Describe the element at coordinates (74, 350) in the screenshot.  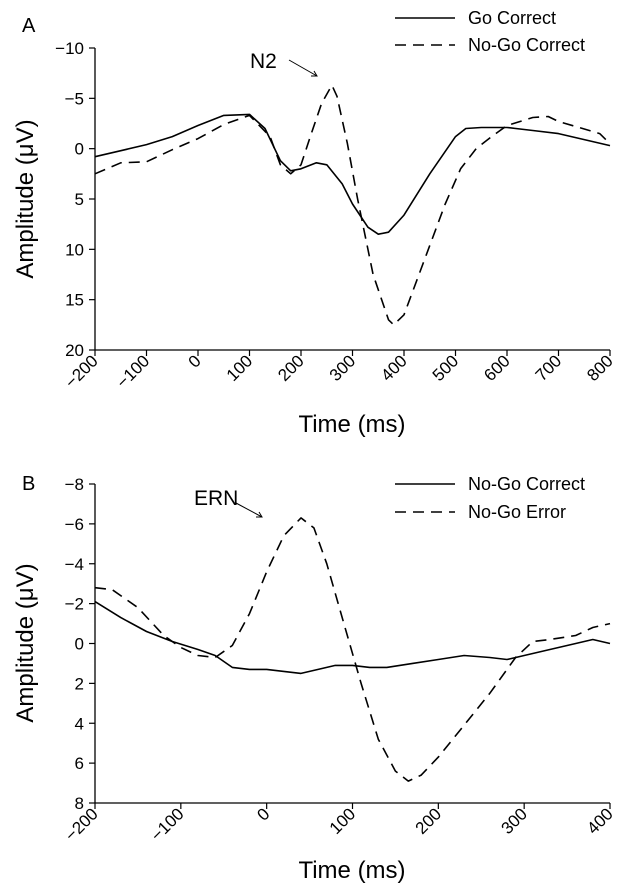
I see `y-tick-label: 20` at that location.